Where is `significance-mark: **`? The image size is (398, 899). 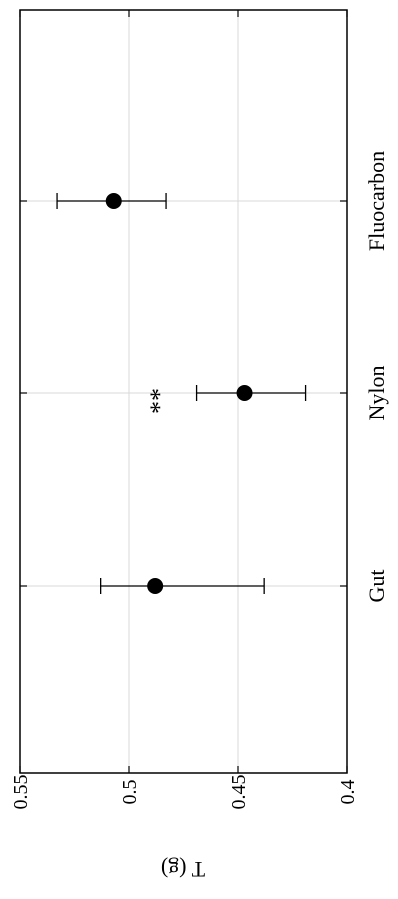
significance-mark: ** is located at coordinates (159, 401).